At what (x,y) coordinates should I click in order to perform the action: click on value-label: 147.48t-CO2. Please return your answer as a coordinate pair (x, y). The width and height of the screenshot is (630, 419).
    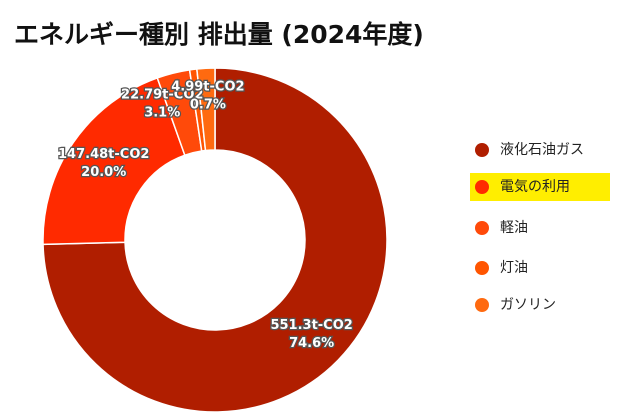
    Looking at the image, I should click on (103, 154).